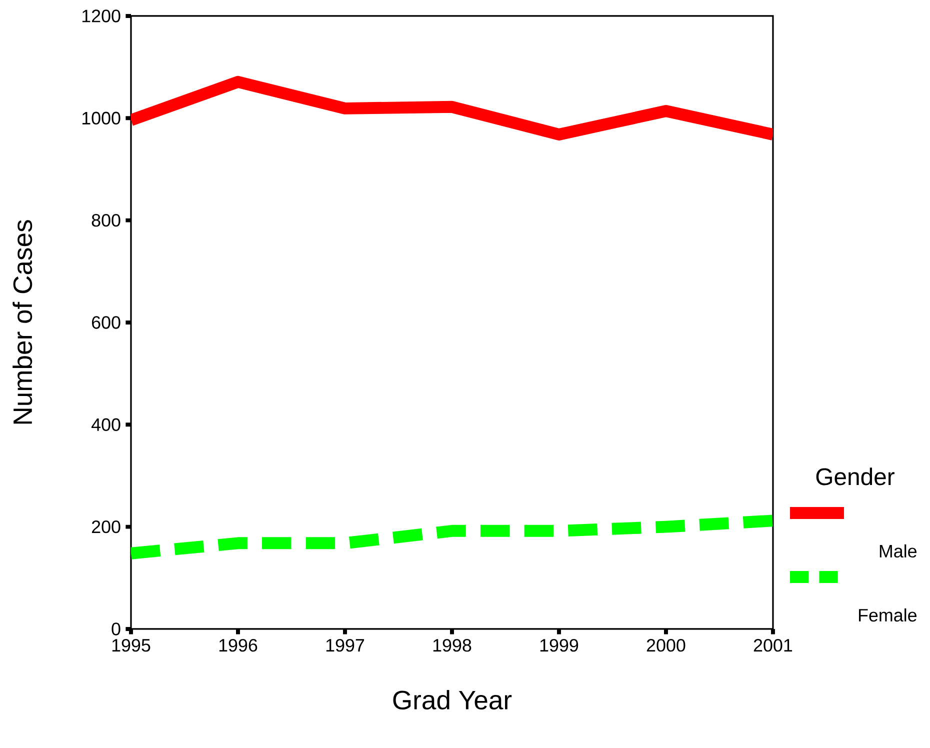  Describe the element at coordinates (106, 527) in the screenshot. I see `y-tick-label: 200` at that location.